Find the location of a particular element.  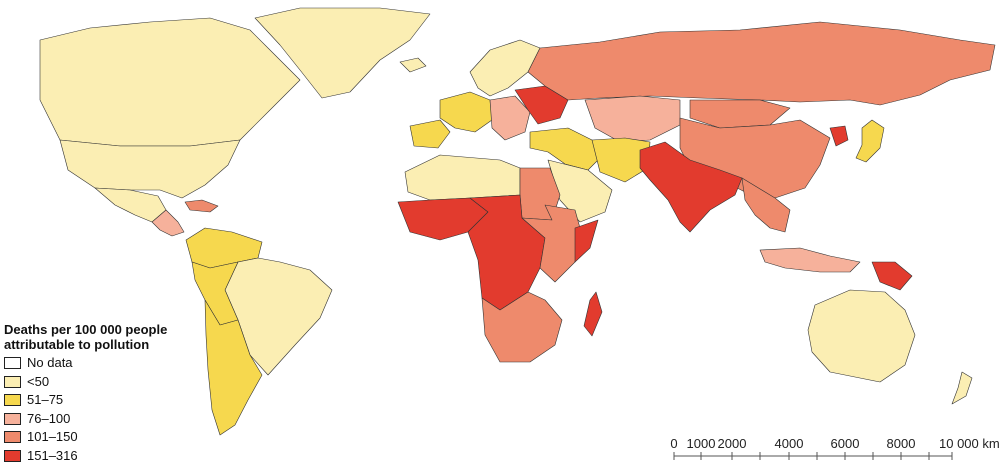

region-turkey-middle-east is located at coordinates (565, 149).